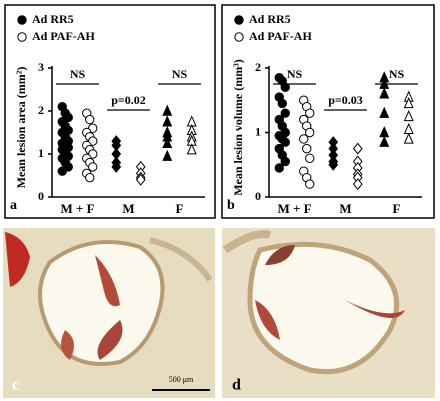 This screenshot has width=440, height=401. What do you see at coordinates (13, 205) in the screenshot?
I see `panel-label: a` at bounding box center [13, 205].